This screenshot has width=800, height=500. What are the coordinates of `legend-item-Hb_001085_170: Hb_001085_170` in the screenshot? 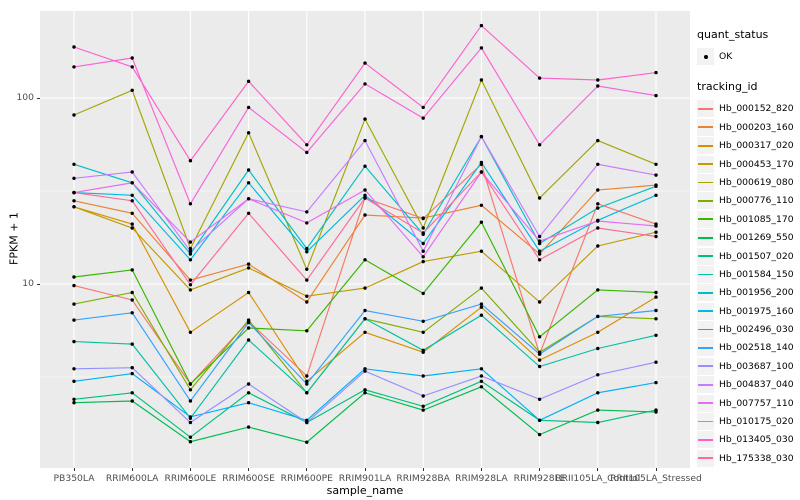 It's located at (748, 219).